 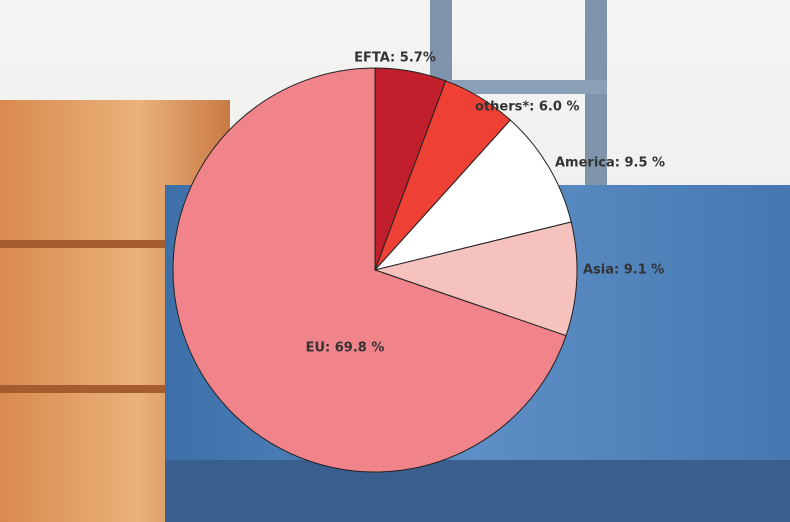 I want to click on slice-label: EFTA: 5.7%, so click(x=395, y=58).